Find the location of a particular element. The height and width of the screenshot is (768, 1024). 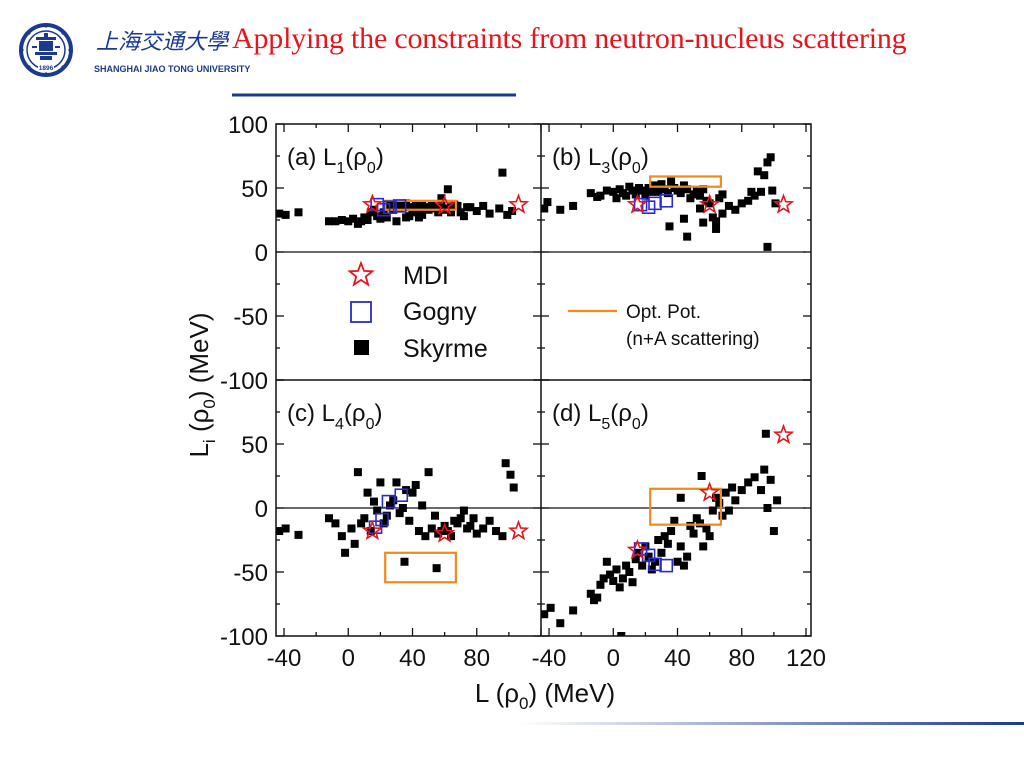

seal-icon: 1896 is located at coordinates (46, 50).